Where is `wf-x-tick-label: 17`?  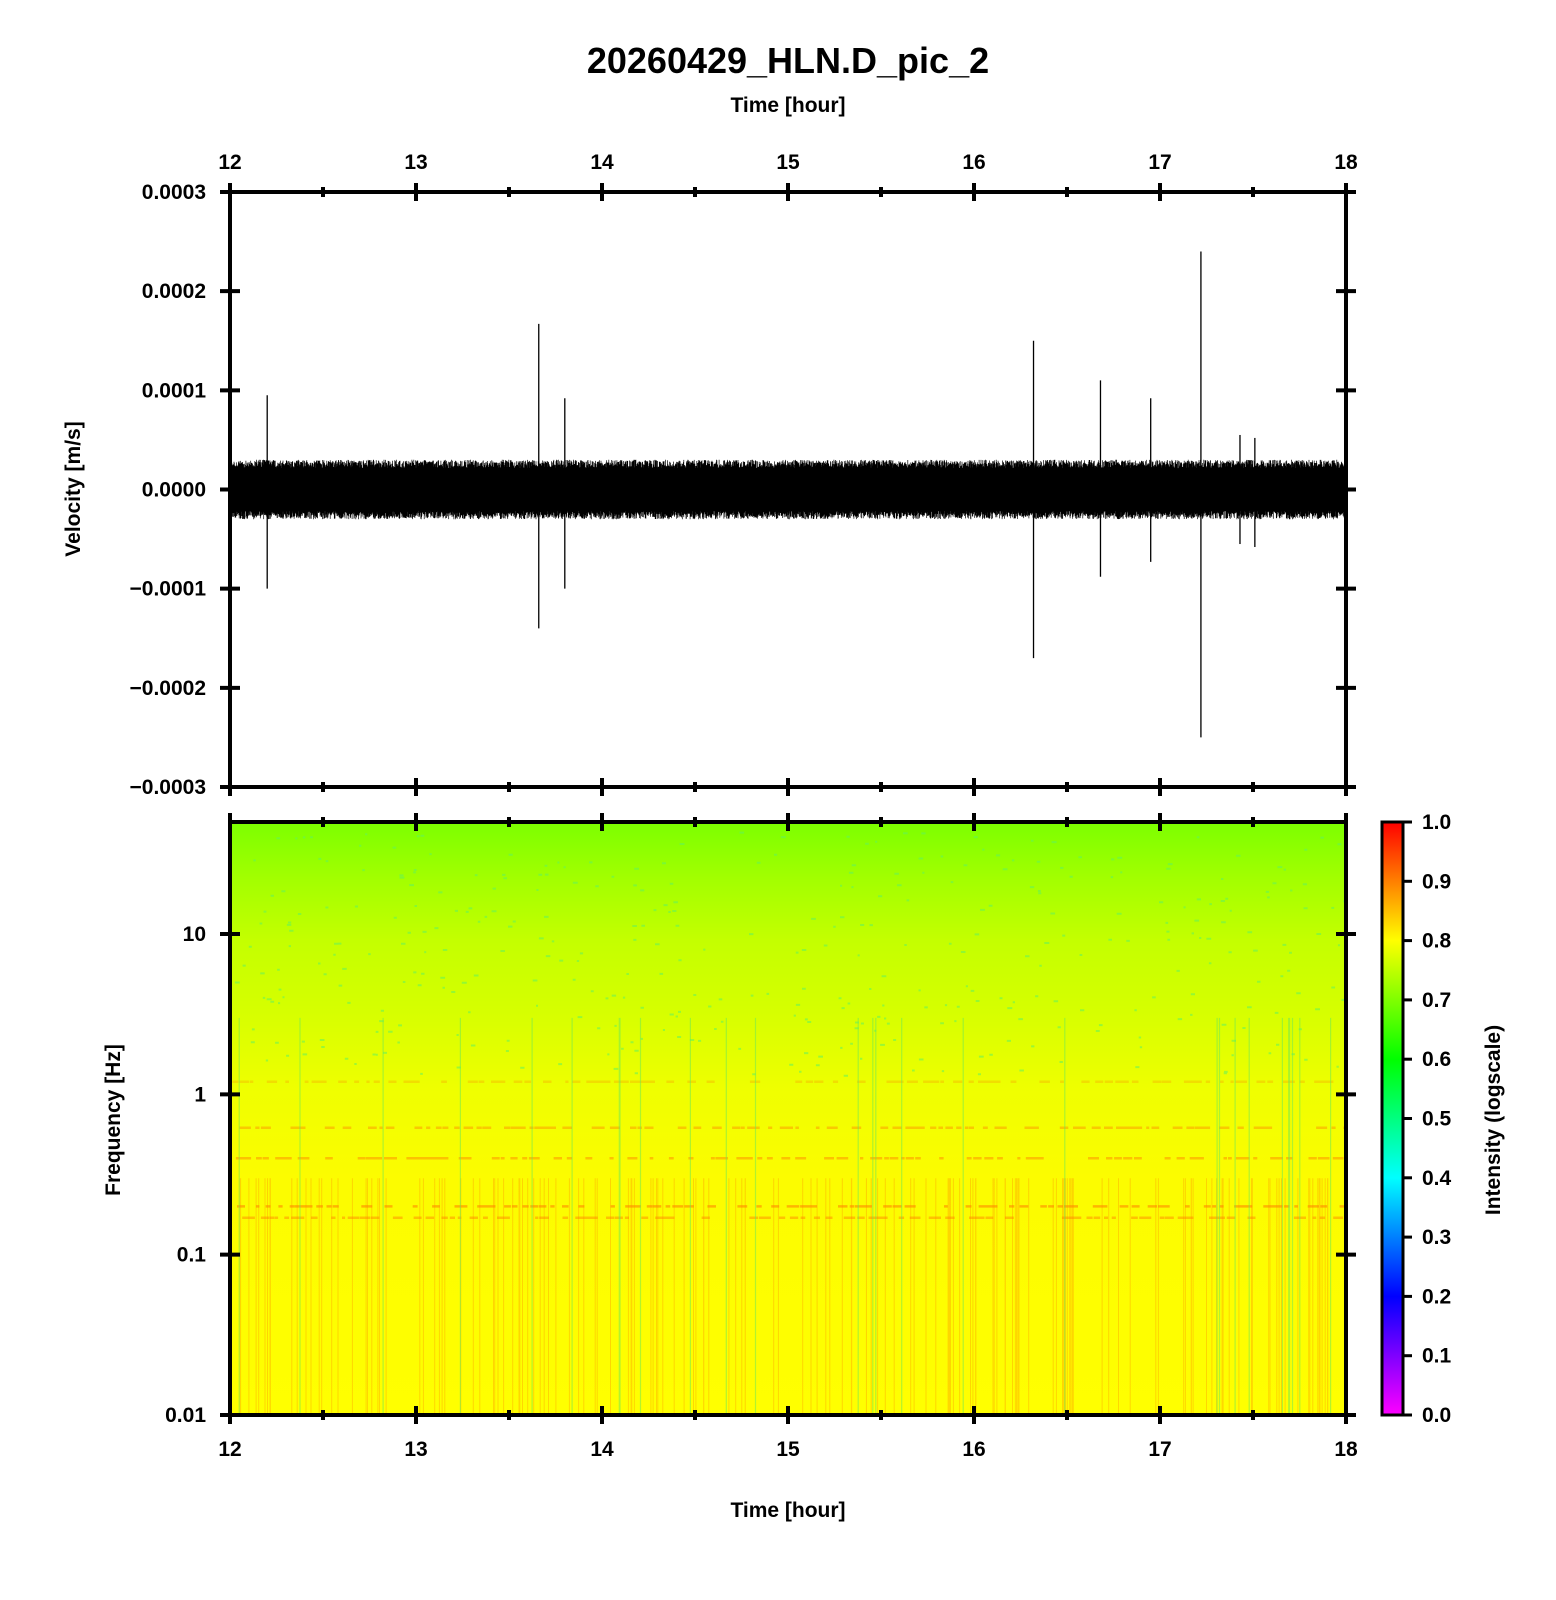 wf-x-tick-label: 17 is located at coordinates (1159, 162).